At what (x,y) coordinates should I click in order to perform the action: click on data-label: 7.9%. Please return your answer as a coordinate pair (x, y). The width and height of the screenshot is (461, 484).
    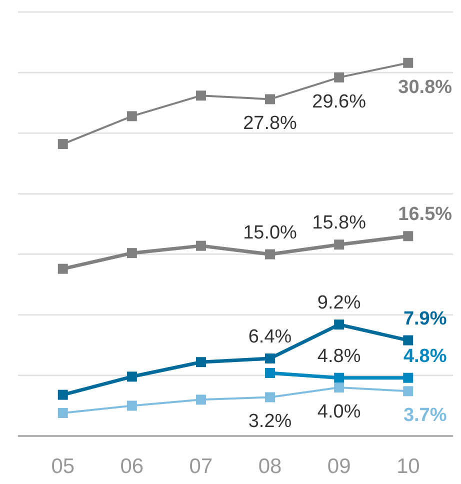
    Looking at the image, I should click on (425, 319).